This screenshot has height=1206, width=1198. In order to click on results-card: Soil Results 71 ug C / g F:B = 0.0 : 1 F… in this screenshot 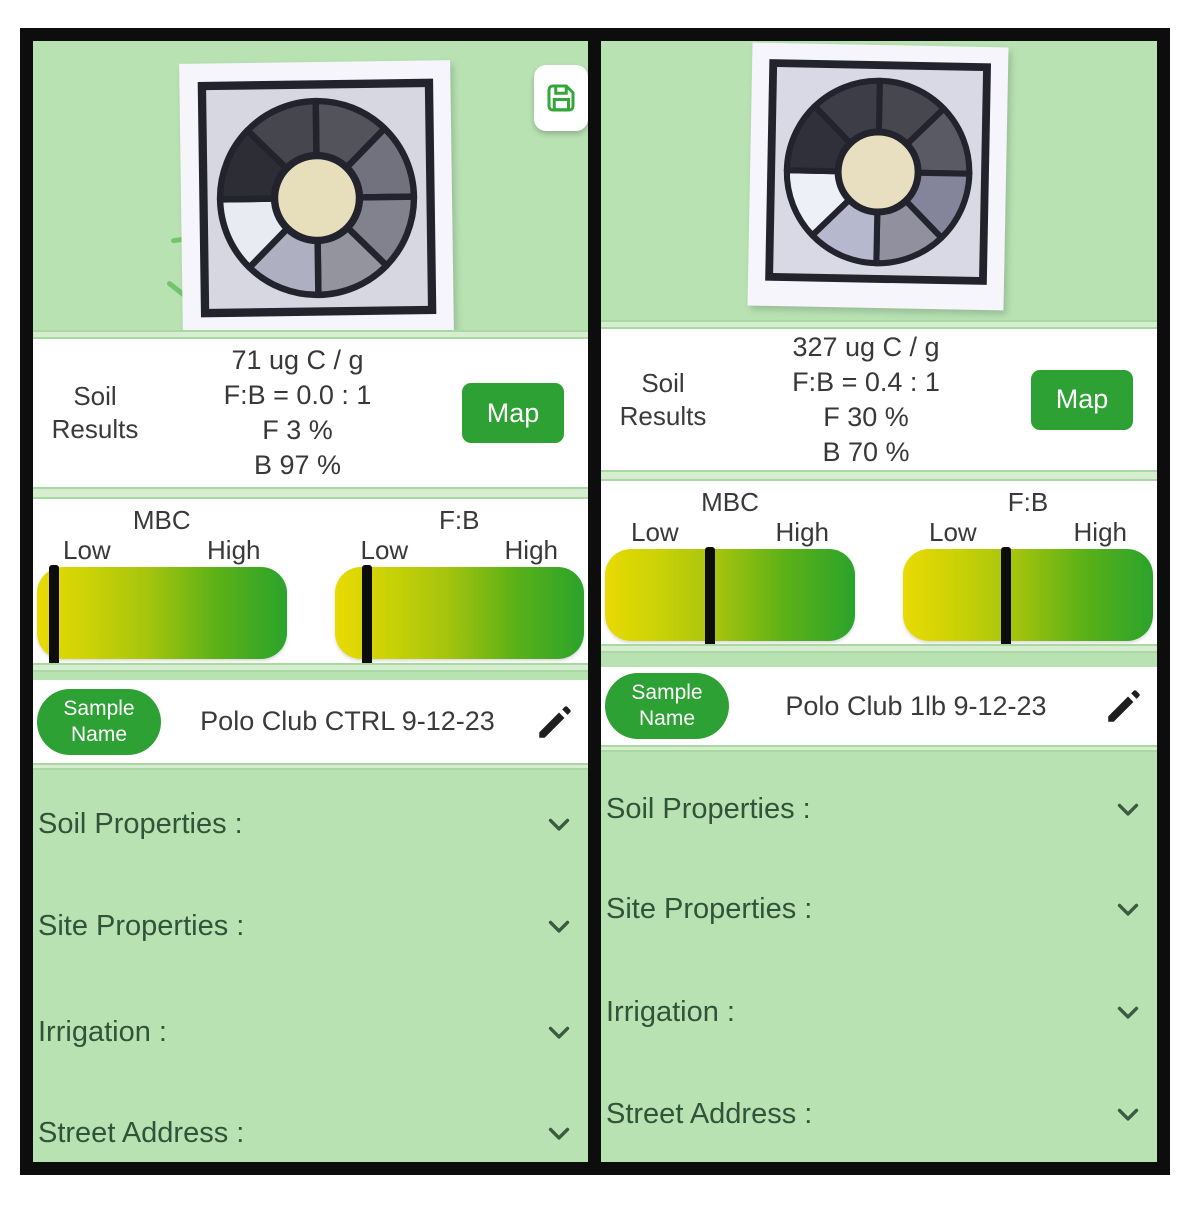, I will do `click(310, 413)`.